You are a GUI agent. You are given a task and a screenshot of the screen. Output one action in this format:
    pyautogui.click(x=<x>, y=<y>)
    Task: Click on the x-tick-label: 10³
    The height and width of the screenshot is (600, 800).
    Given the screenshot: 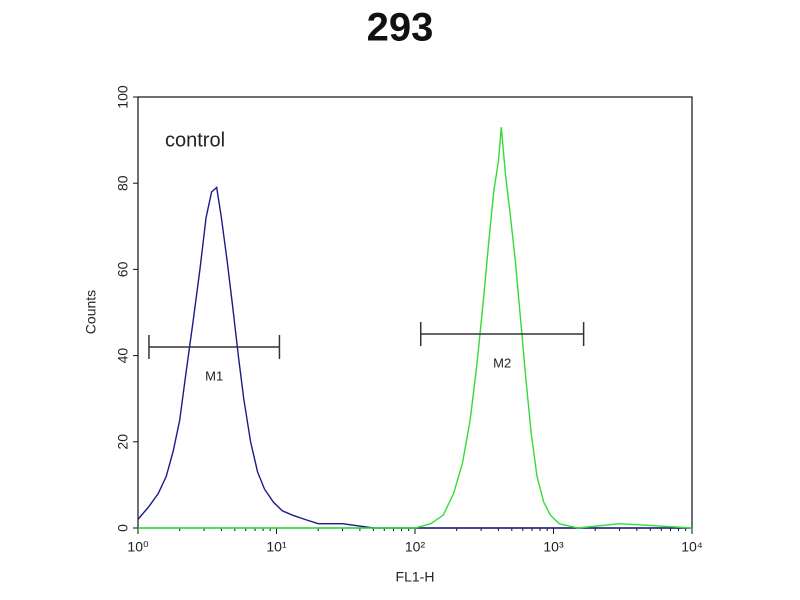 What is the action you would take?
    pyautogui.click(x=553, y=547)
    